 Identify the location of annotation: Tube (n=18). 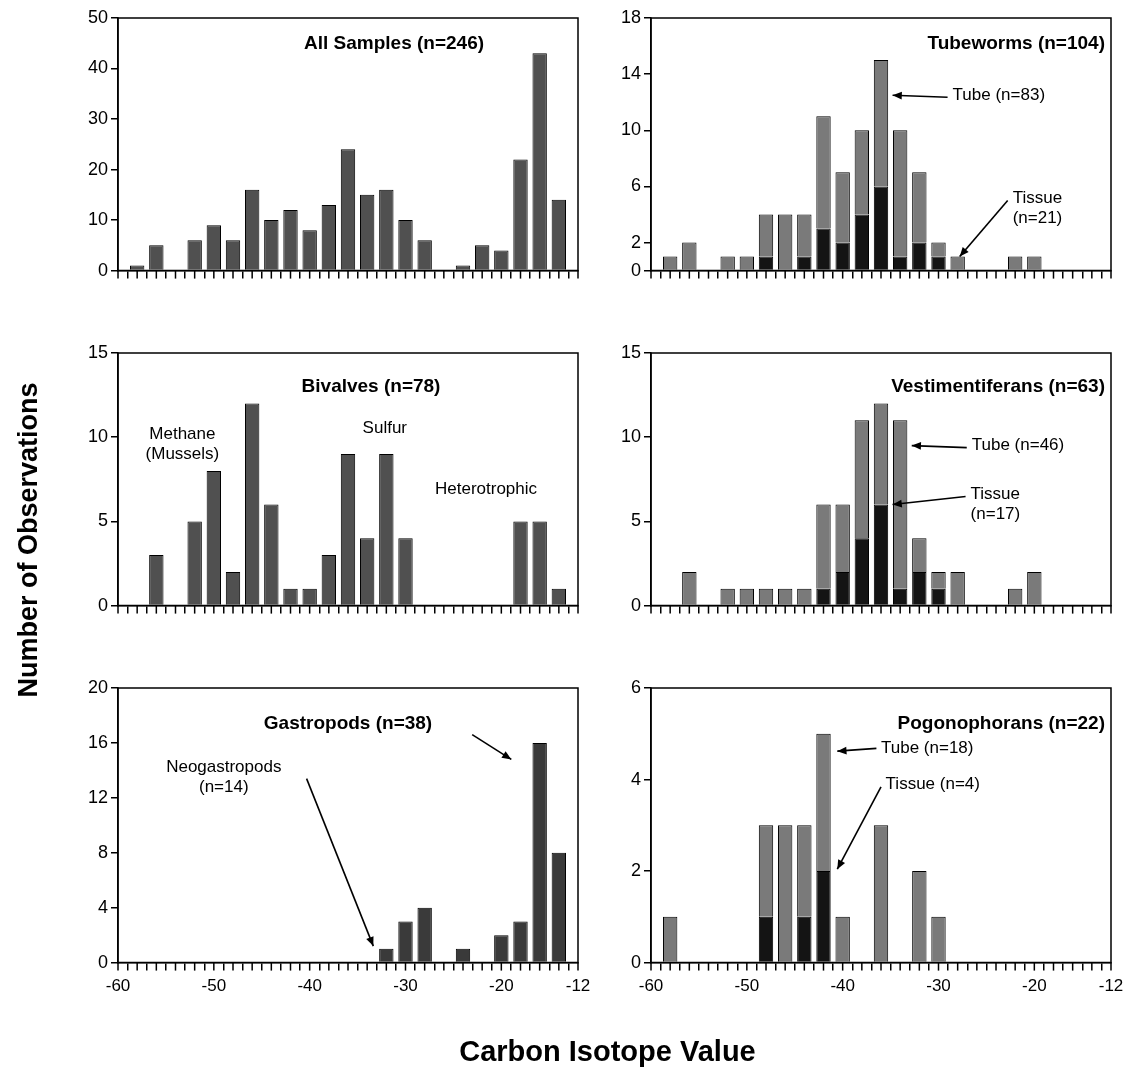
(927, 748).